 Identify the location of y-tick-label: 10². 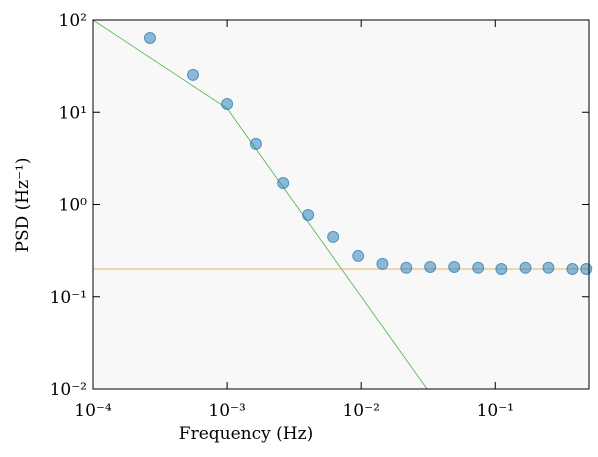
(73, 21).